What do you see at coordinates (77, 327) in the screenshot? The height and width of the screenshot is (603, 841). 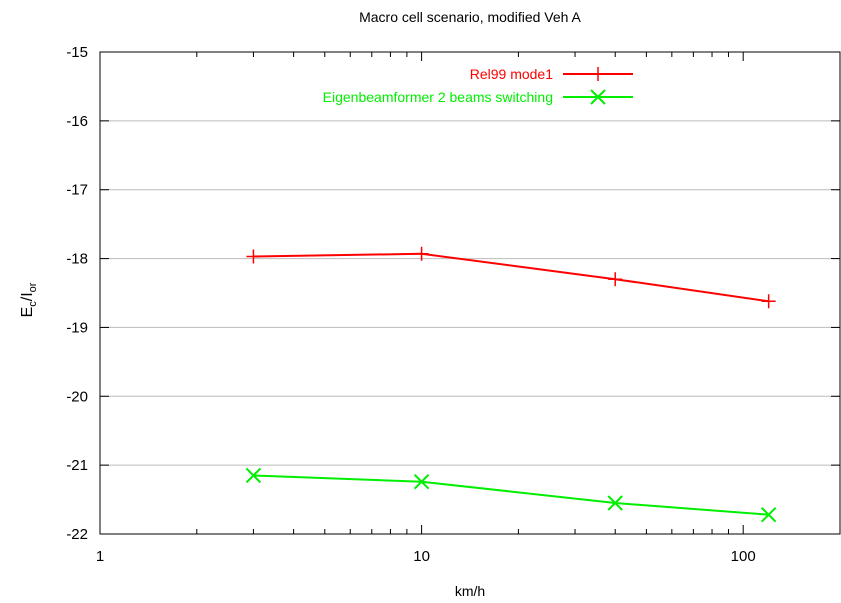 I see `y-tick-label: -19` at bounding box center [77, 327].